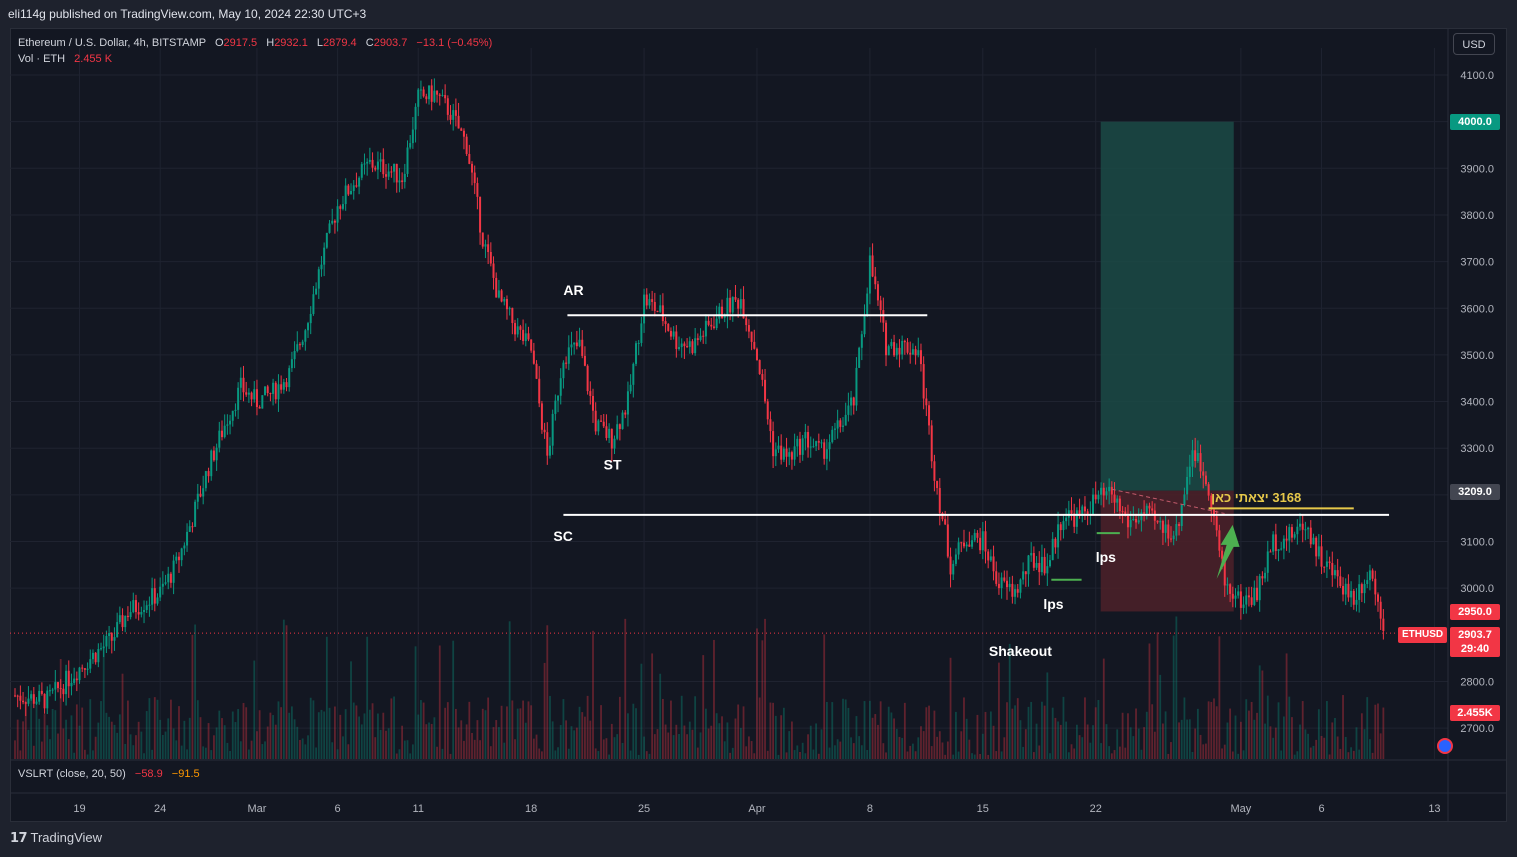 This screenshot has height=857, width=1517. What do you see at coordinates (109, 774) in the screenshot?
I see `indicator-legend: VSLRT (close, 20, 50) −58.9 −91.5` at bounding box center [109, 774].